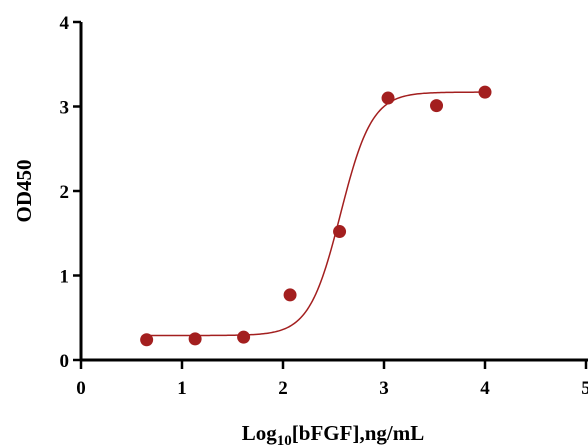 The width and height of the screenshot is (588, 445). I want to click on x-tick-label: 5, so click(584, 388).